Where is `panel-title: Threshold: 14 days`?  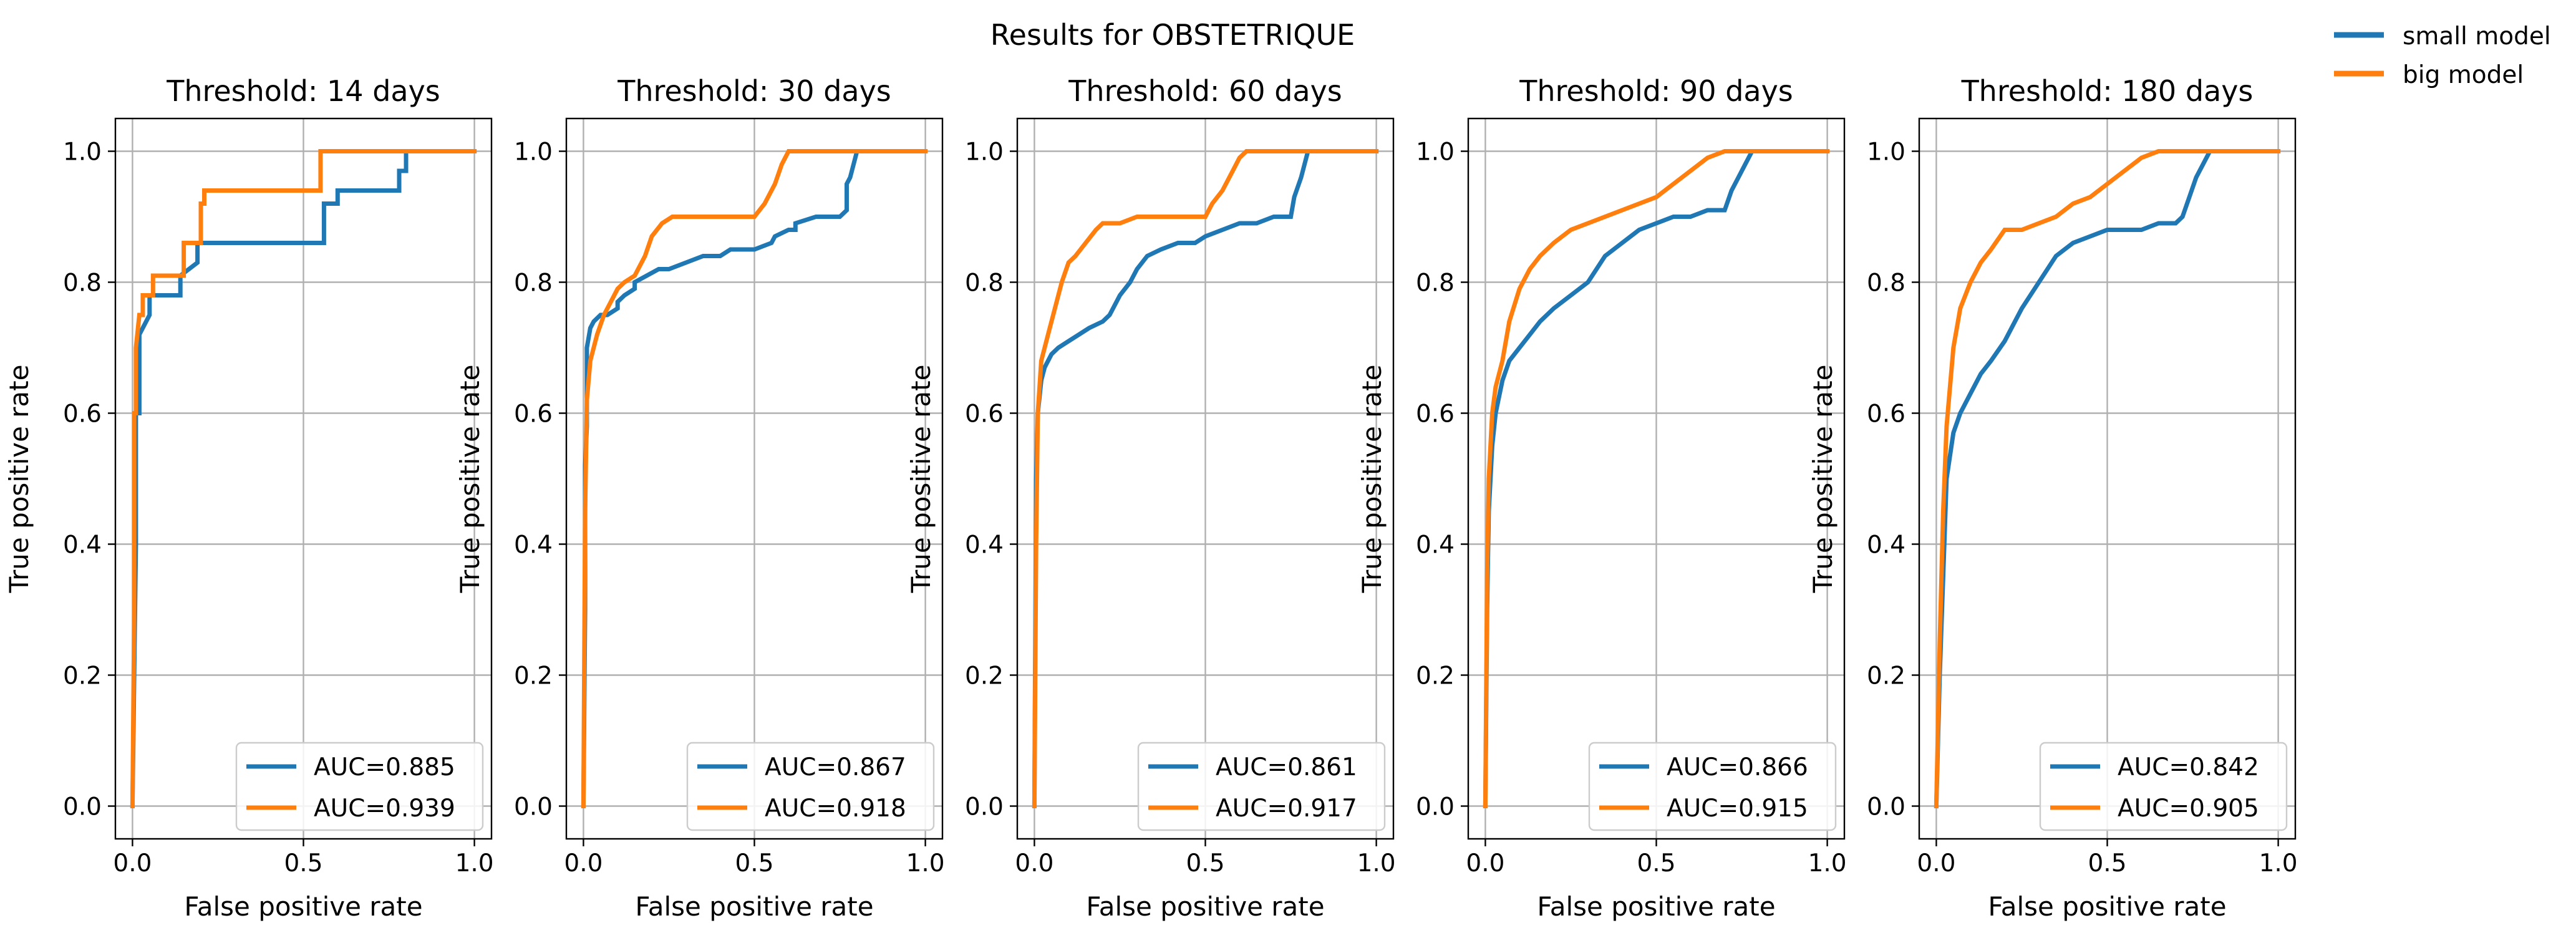
panel-title: Threshold: 14 days is located at coordinates (303, 91).